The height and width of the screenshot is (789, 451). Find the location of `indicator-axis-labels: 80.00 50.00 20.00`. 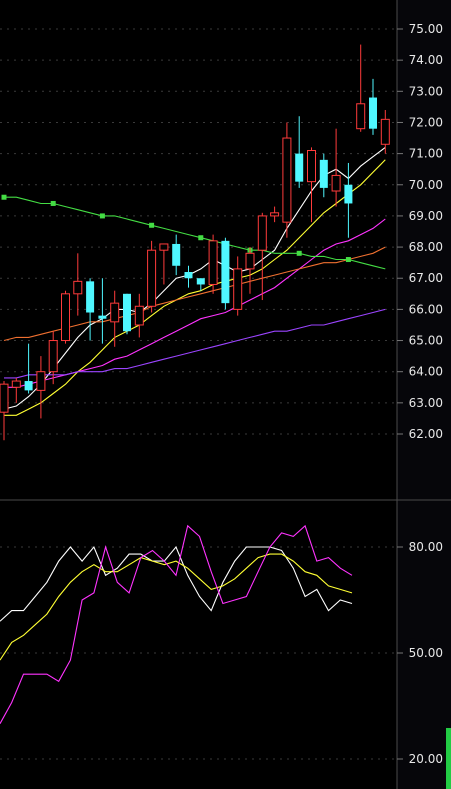

indicator-axis-labels: 80.00 50.00 20.00 is located at coordinates (420, 653).